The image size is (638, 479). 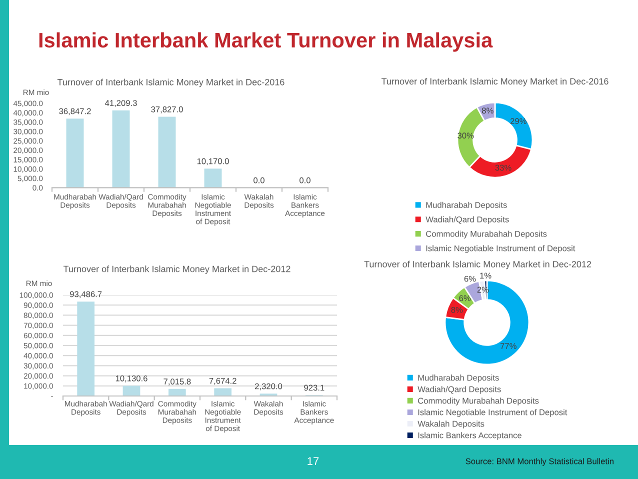 I want to click on legend-label: Mudharabah Deposits, so click(x=458, y=378).